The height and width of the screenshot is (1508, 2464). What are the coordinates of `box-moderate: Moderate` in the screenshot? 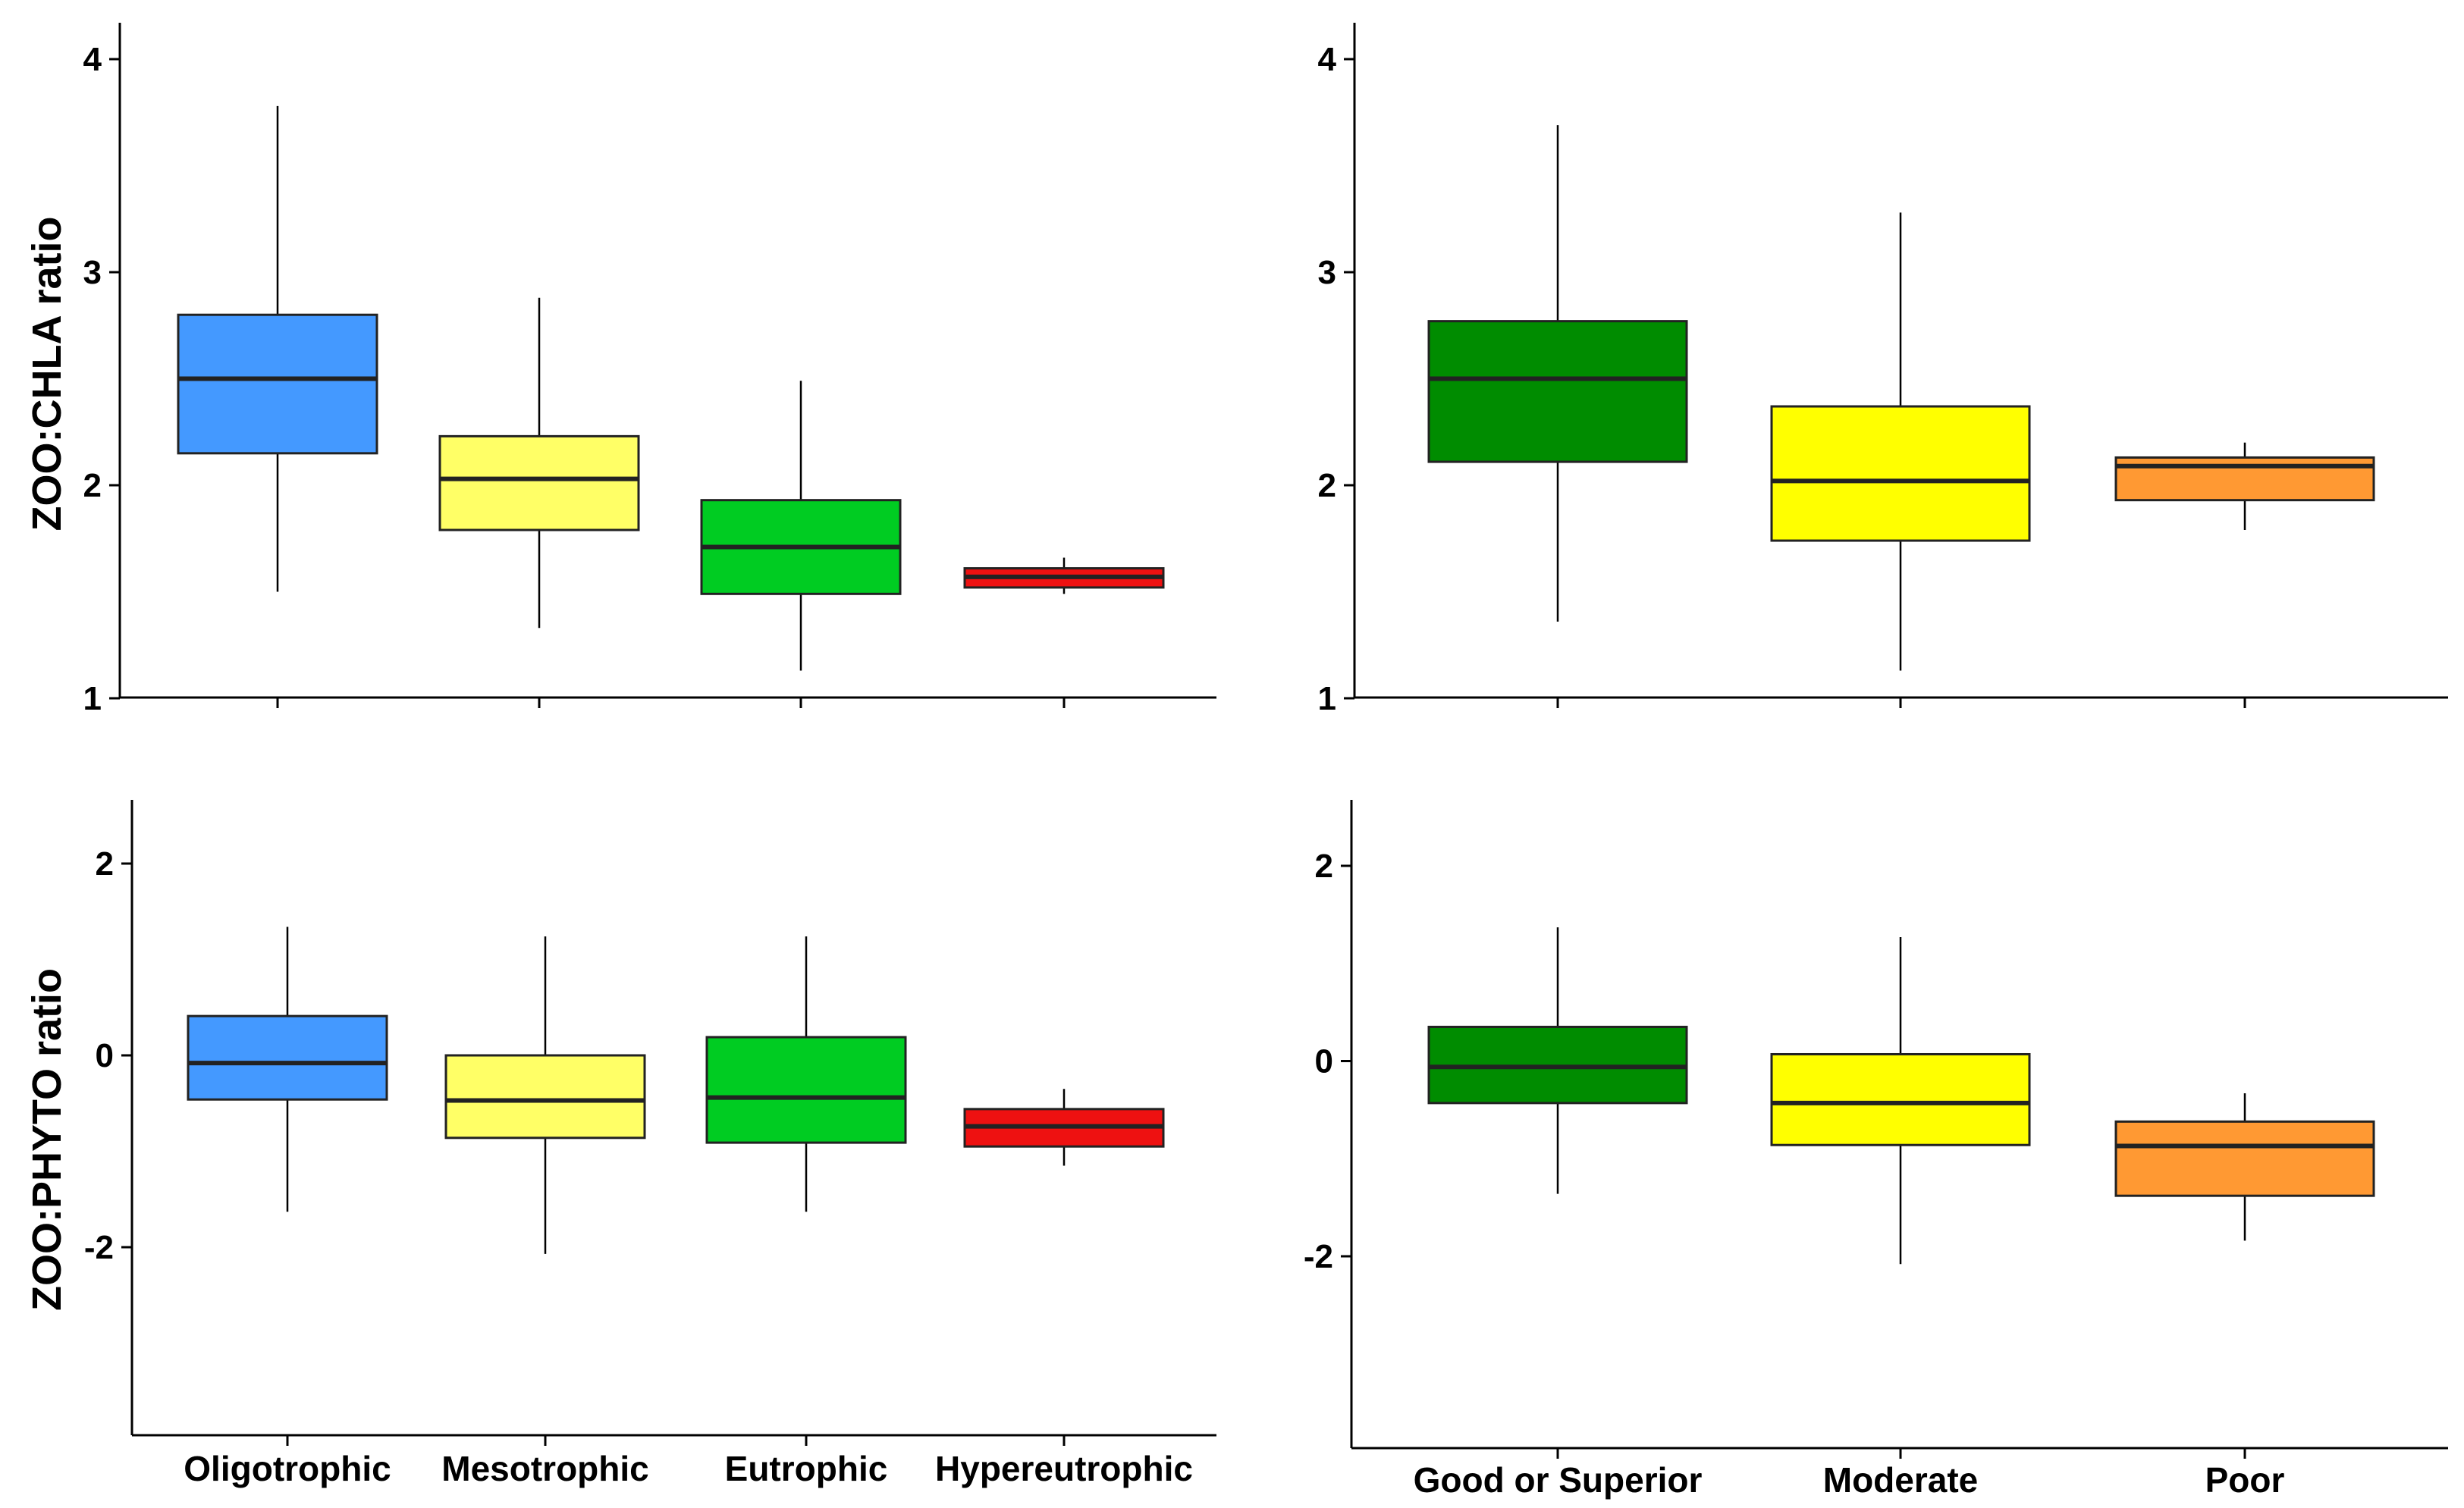 It's located at (1900, 1218).